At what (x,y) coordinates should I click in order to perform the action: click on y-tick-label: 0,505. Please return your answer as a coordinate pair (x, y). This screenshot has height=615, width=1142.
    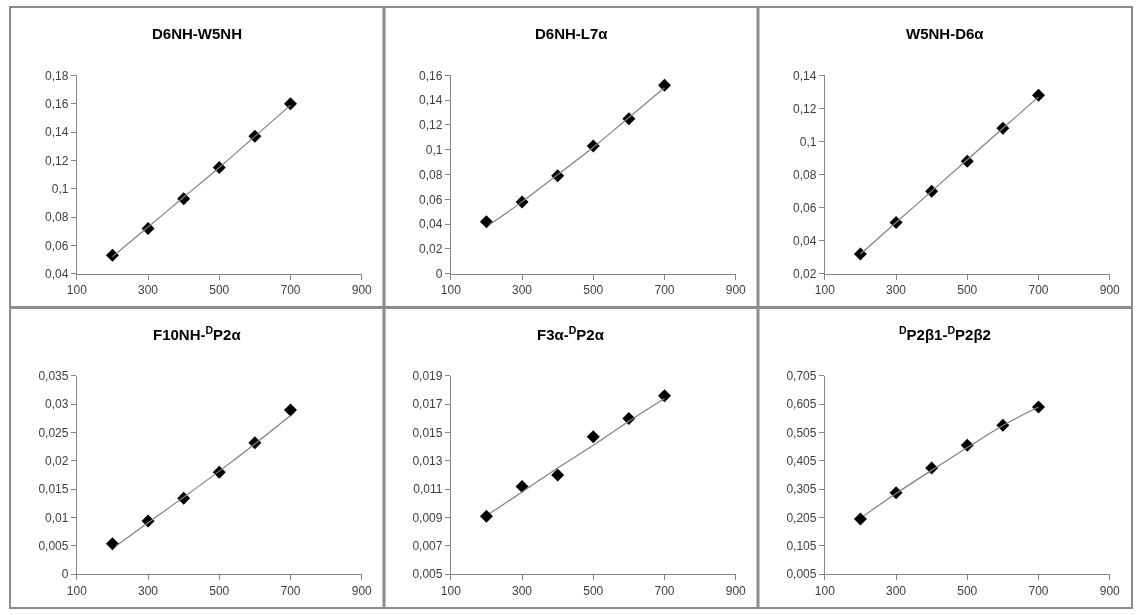
    Looking at the image, I should click on (801, 432).